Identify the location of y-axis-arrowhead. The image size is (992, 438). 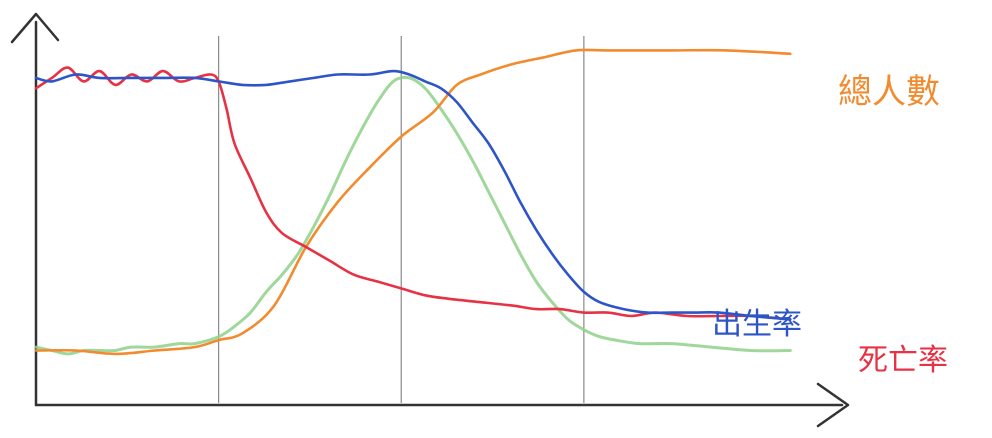
(35, 28).